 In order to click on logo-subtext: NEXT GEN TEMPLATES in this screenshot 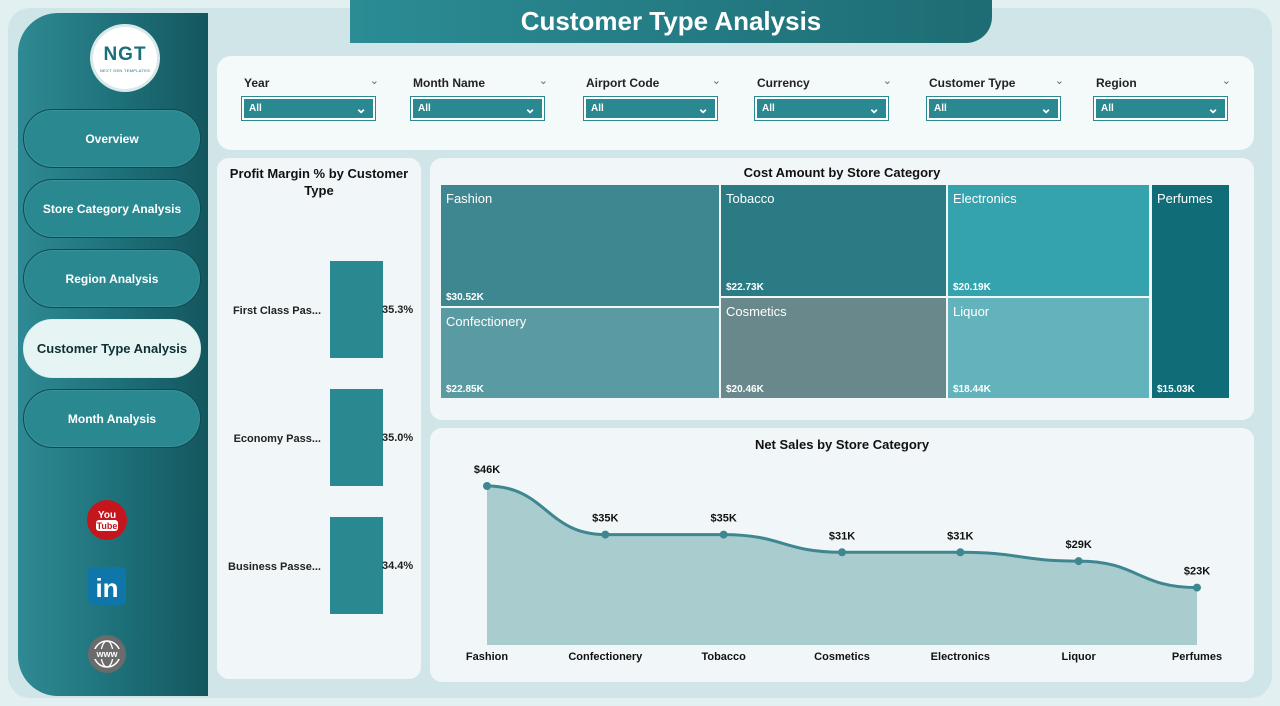, I will do `click(125, 70)`.